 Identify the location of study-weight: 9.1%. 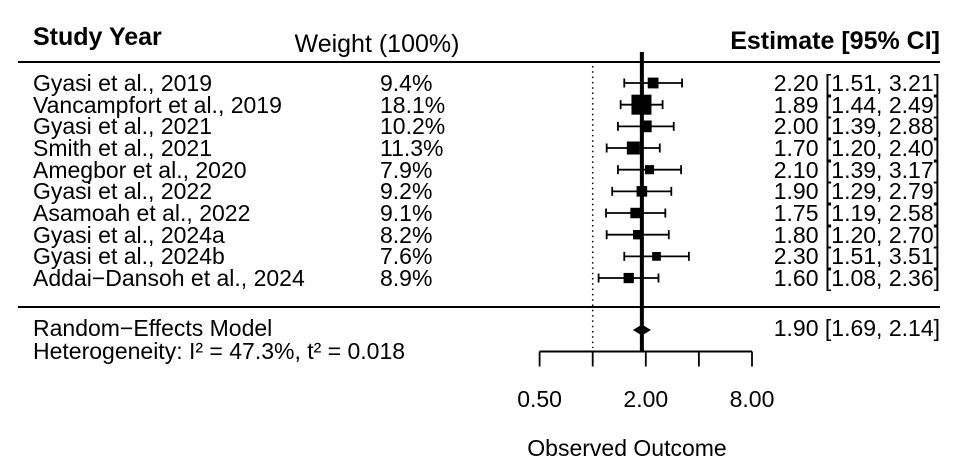
(406, 213).